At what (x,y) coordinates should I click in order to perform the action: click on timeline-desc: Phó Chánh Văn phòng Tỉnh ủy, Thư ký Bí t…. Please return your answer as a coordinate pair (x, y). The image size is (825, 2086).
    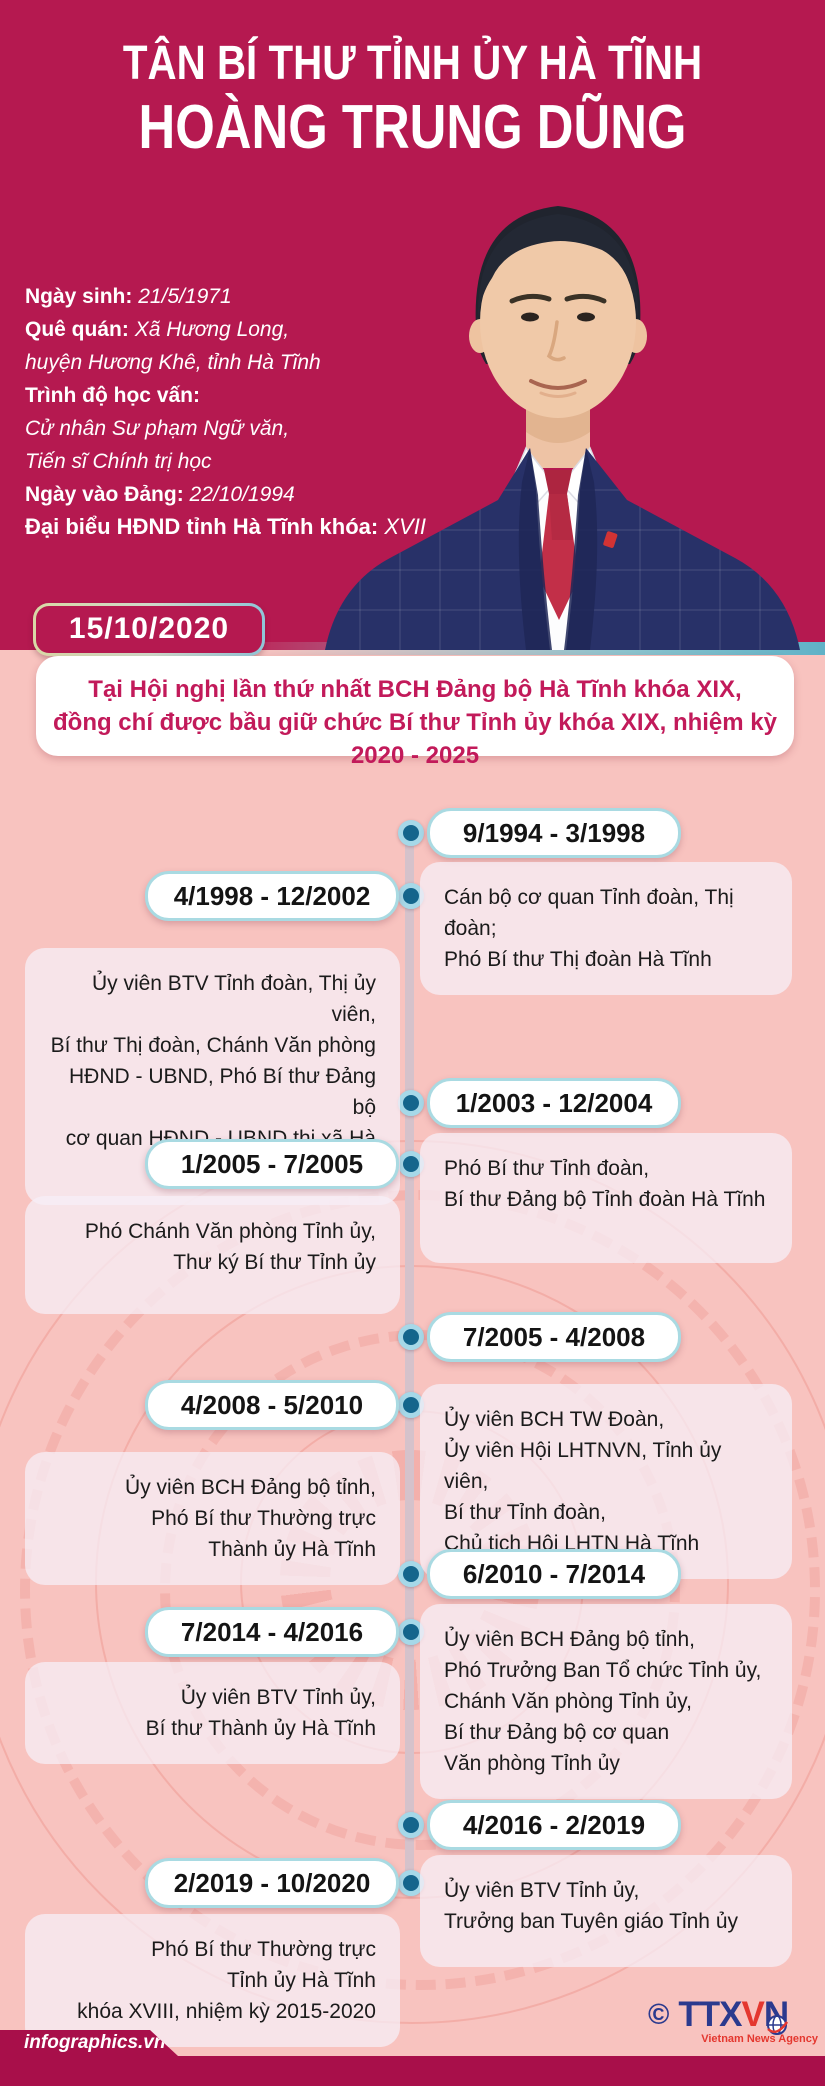
    Looking at the image, I should click on (212, 1255).